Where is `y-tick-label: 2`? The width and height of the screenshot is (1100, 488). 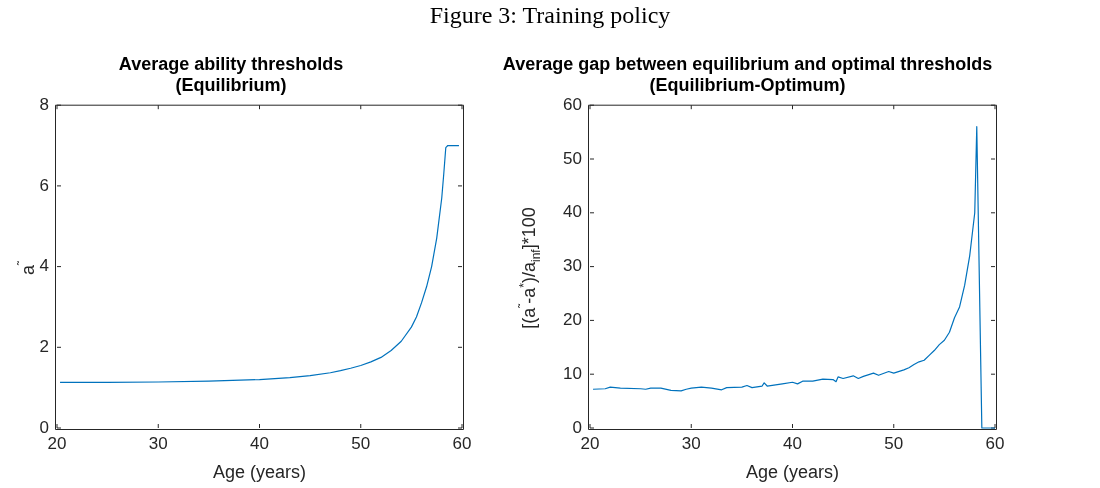
y-tick-label: 2 is located at coordinates (44, 346).